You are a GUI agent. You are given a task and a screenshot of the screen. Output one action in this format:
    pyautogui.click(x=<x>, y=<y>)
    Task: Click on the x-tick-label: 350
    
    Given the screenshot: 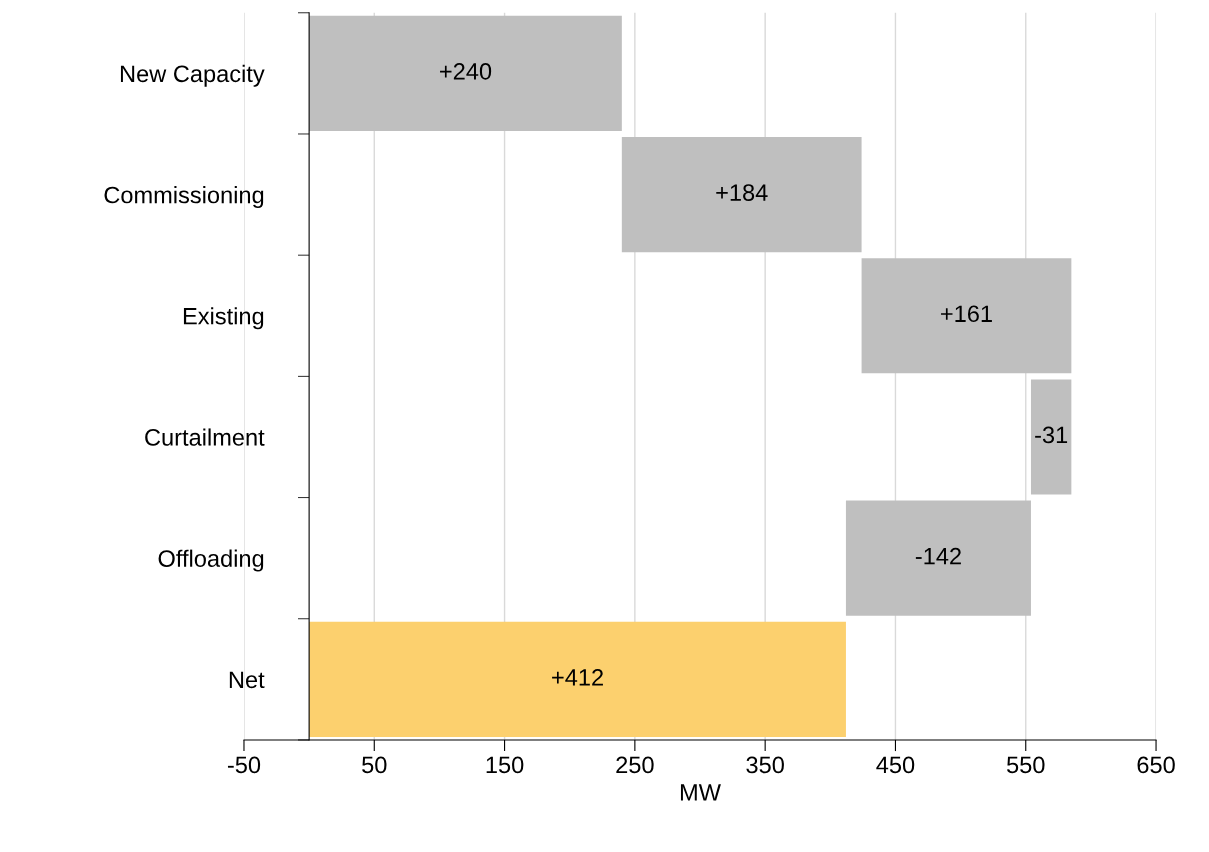 What is the action you would take?
    pyautogui.click(x=765, y=765)
    